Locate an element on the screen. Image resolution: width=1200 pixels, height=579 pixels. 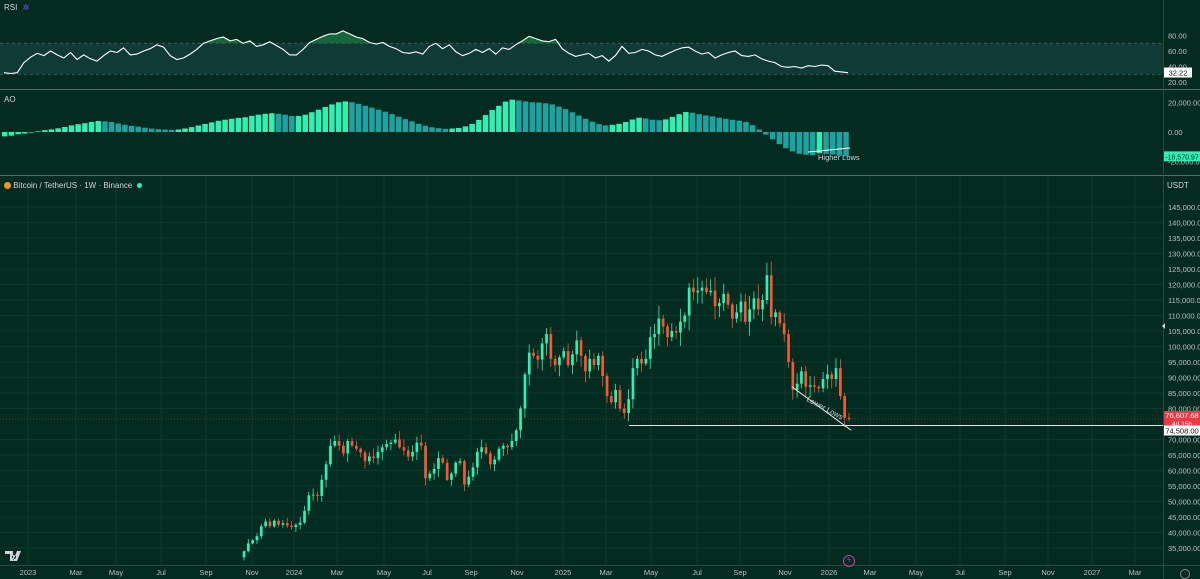
last-price-badge is located at coordinates (1182, 419).